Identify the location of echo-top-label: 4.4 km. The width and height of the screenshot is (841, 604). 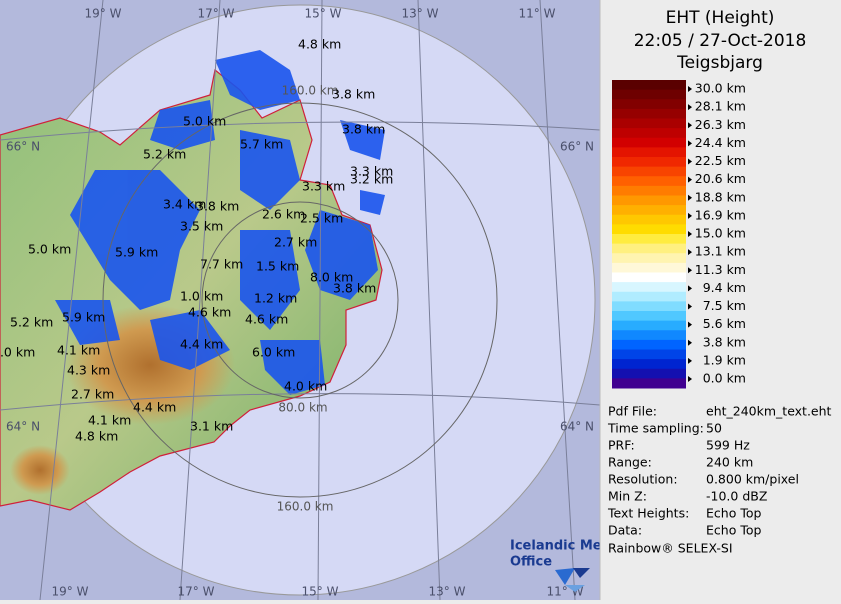
(154, 407).